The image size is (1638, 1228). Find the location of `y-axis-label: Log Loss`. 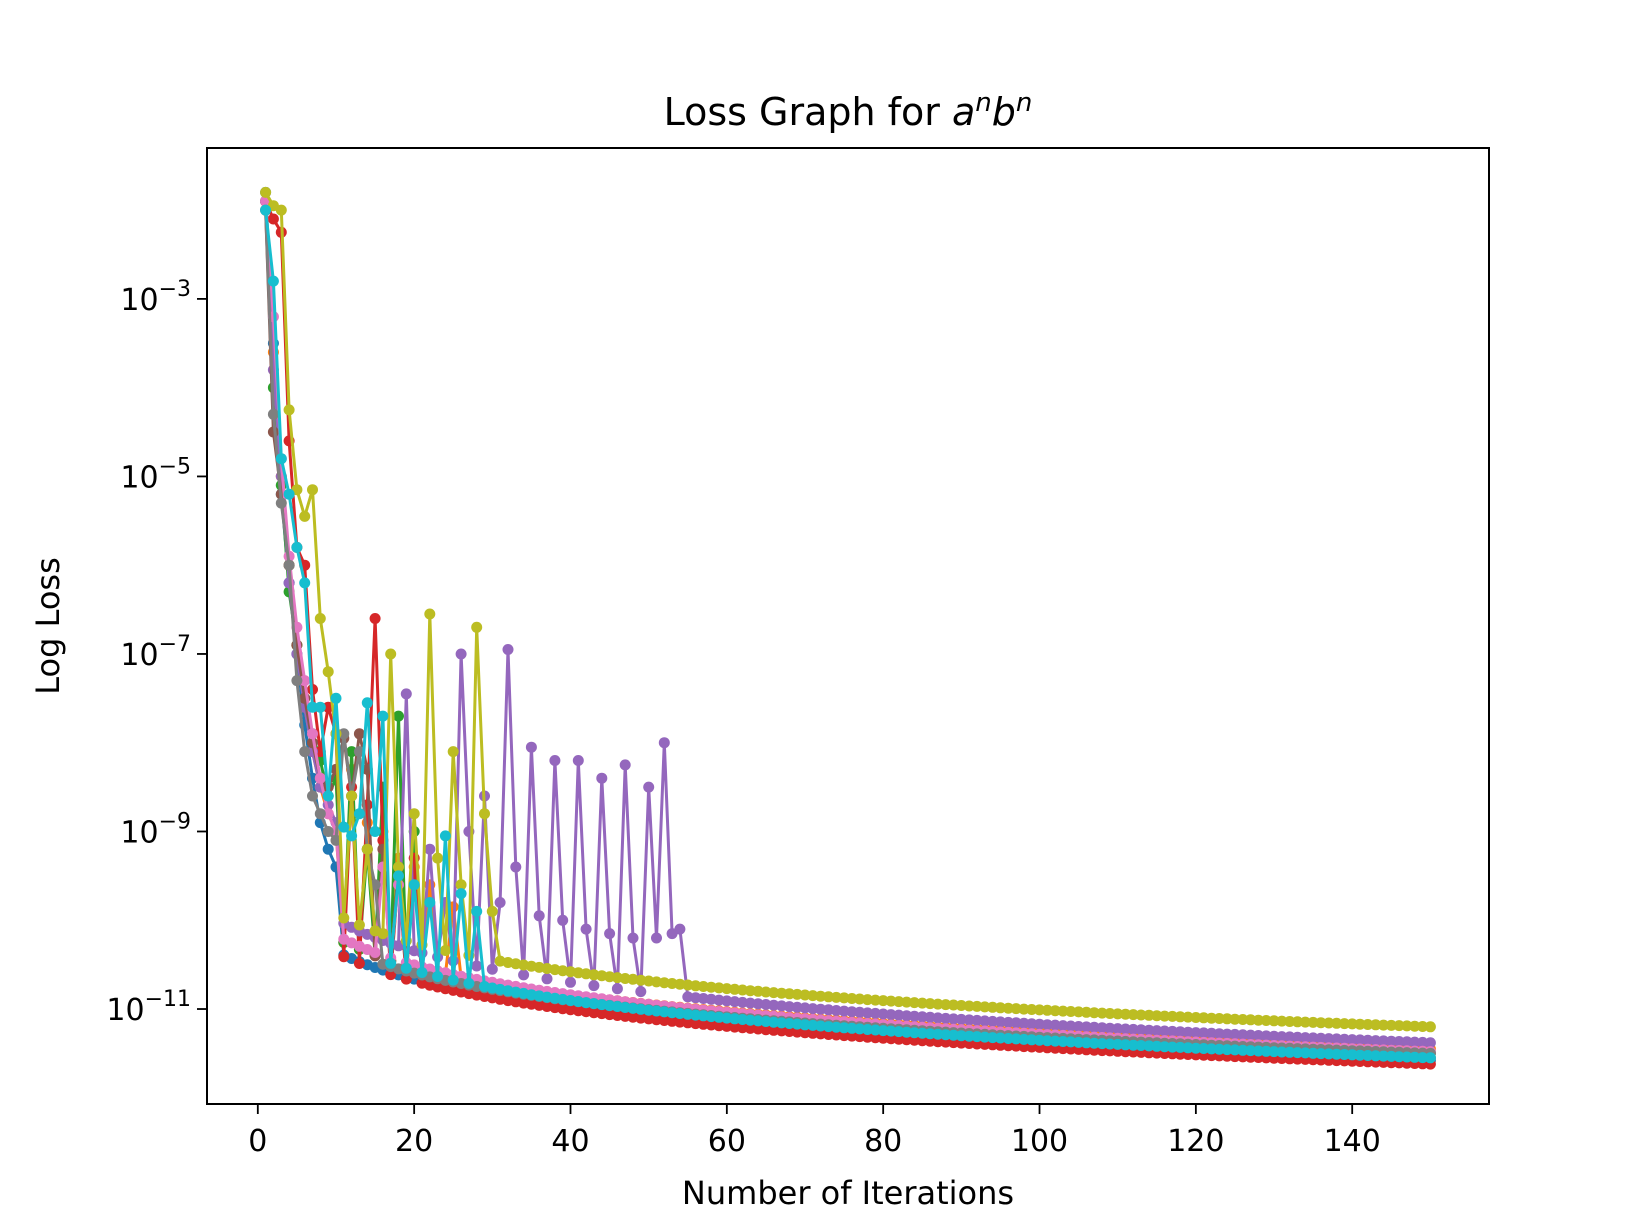

y-axis-label: Log Loss is located at coordinates (48, 626).